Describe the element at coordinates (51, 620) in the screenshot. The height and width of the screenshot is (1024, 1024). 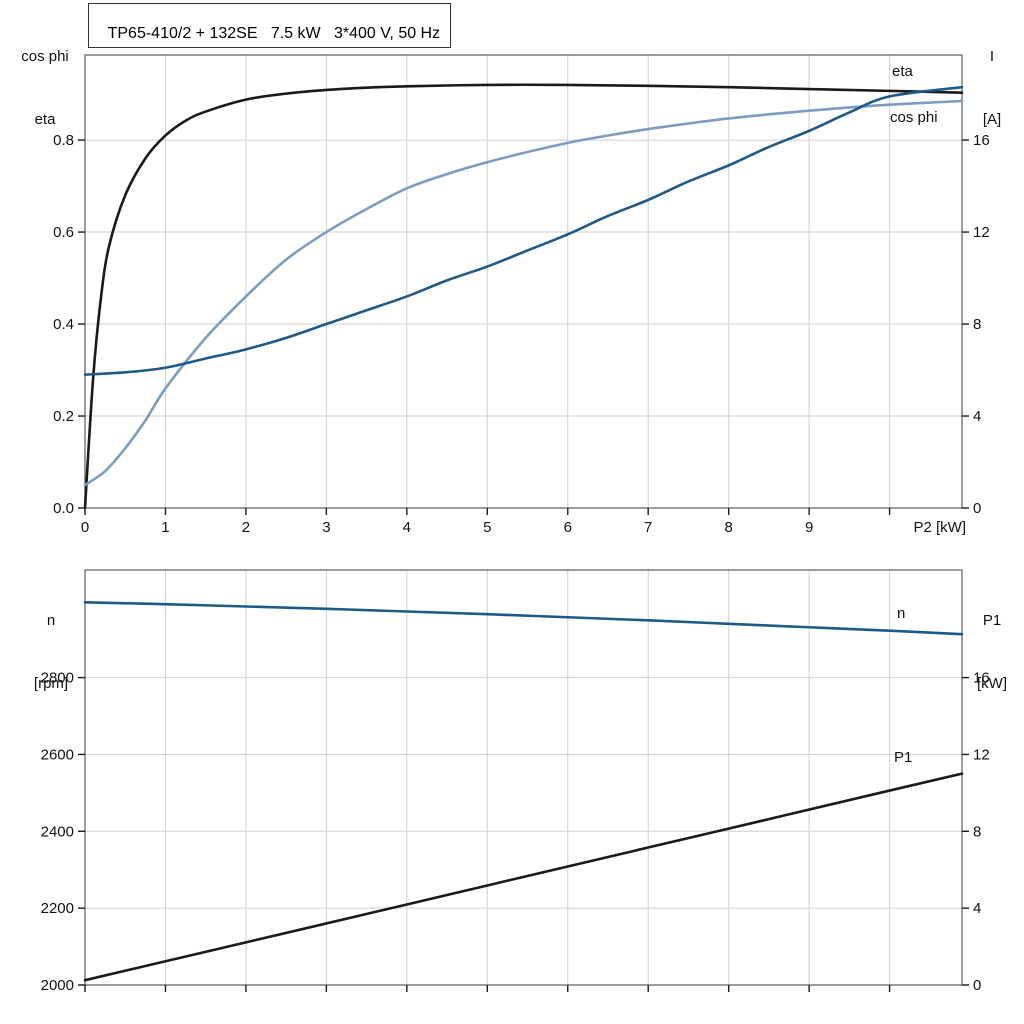
I see `left-axis-label-speed: n` at that location.